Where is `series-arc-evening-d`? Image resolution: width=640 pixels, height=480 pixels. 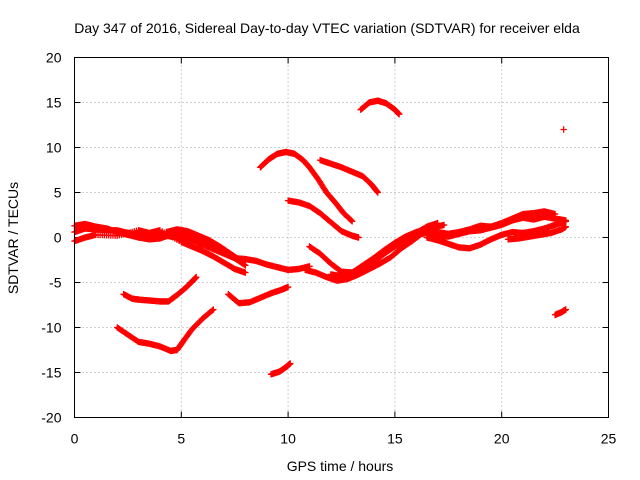 series-arc-evening-d is located at coordinates (536, 233).